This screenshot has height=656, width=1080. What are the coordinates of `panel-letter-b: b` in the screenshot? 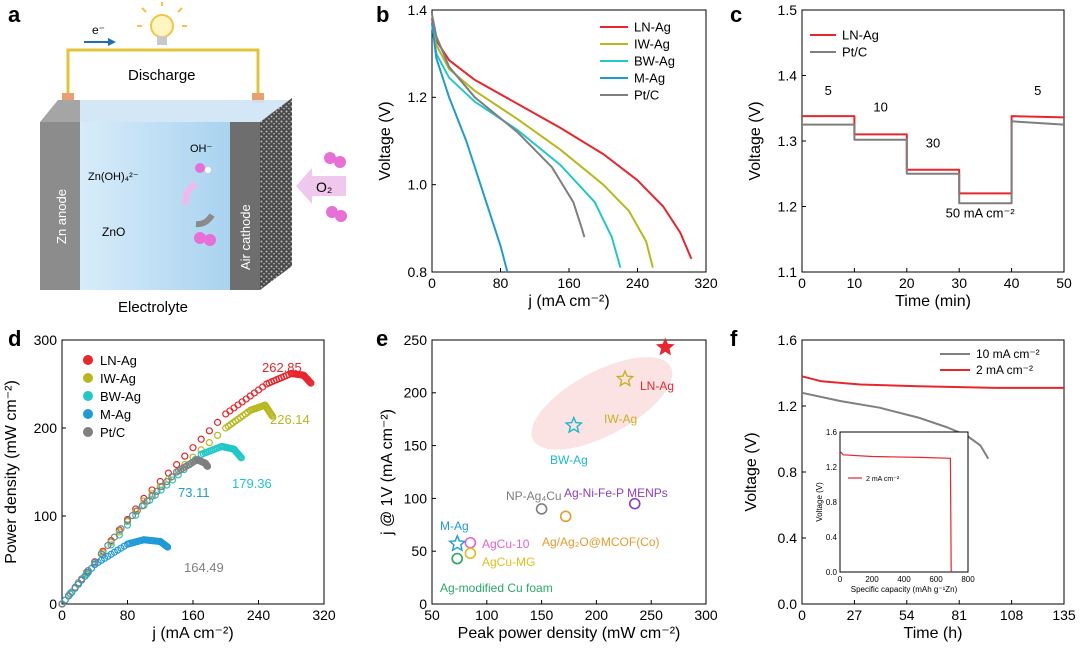 It's located at (382, 14).